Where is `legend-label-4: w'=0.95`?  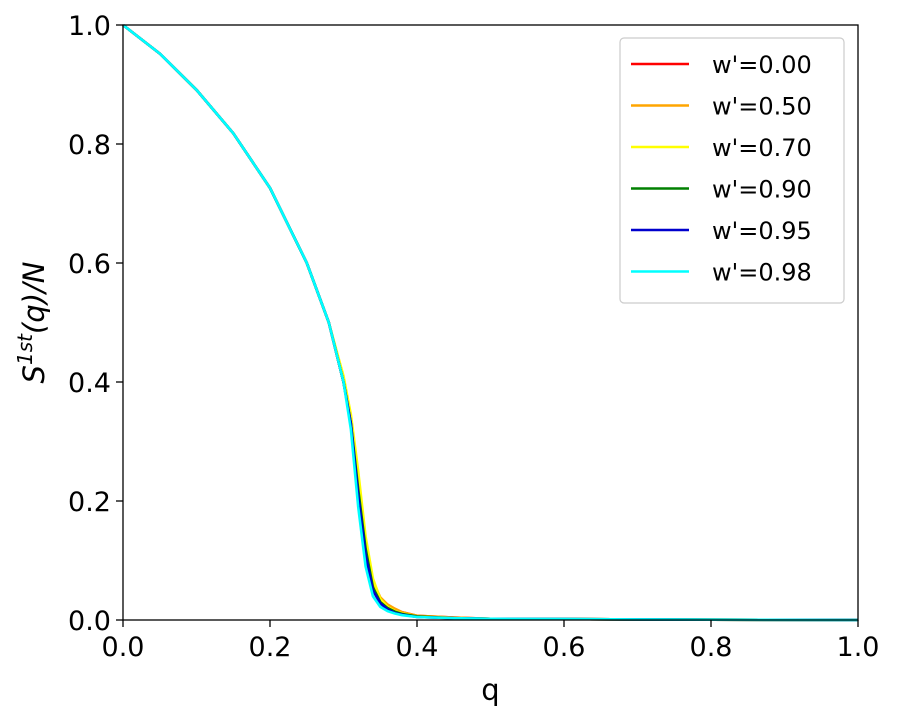
legend-label-4: w'=0.95 is located at coordinates (762, 231).